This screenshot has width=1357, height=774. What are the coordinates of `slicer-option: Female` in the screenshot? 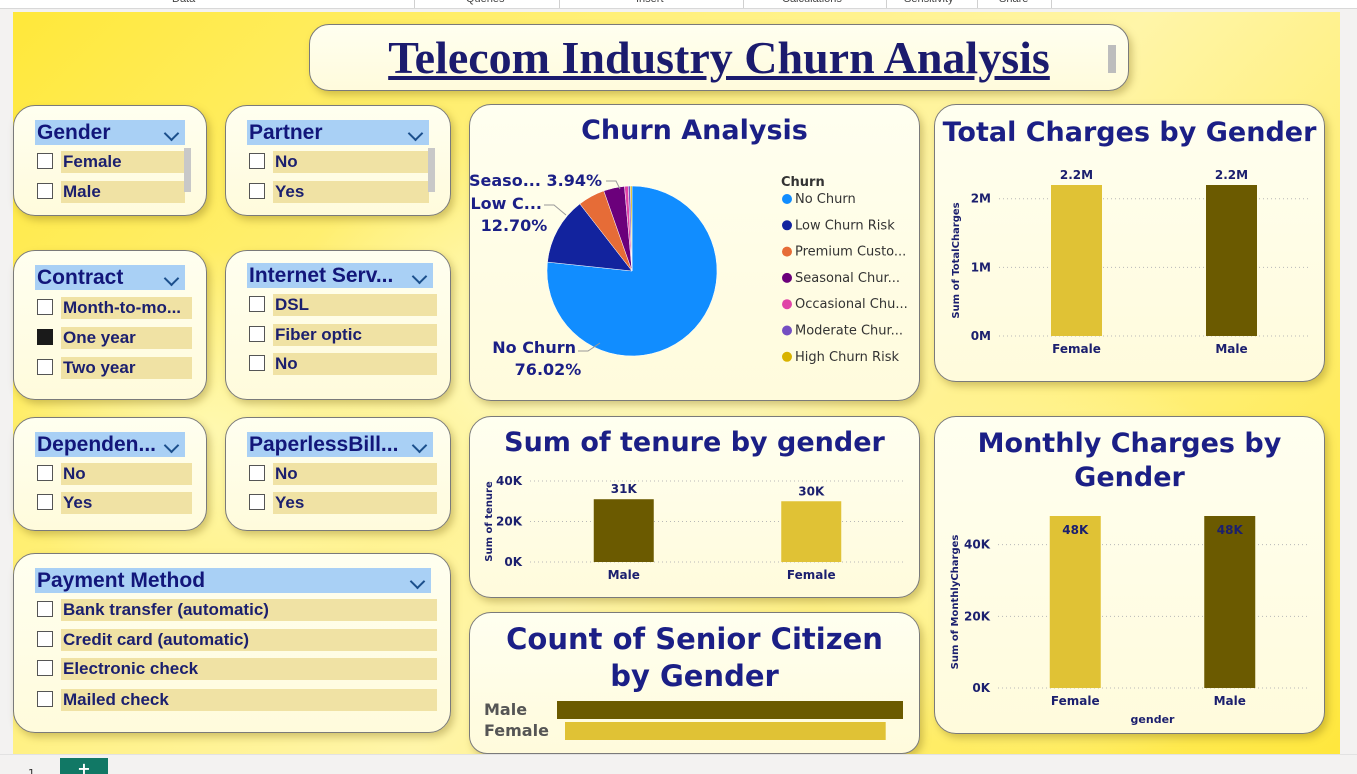 It's located at (110, 162).